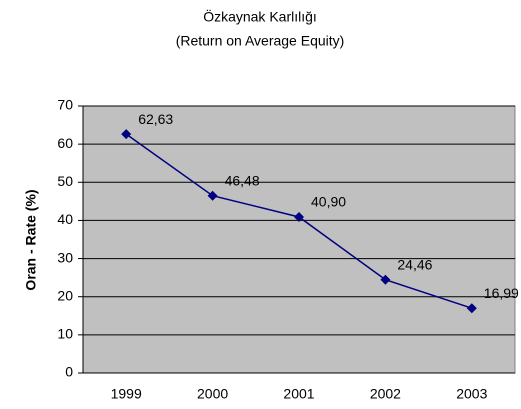 The image size is (521, 409). I want to click on chart-title: Özkaynak Karlılığı, so click(260, 16).